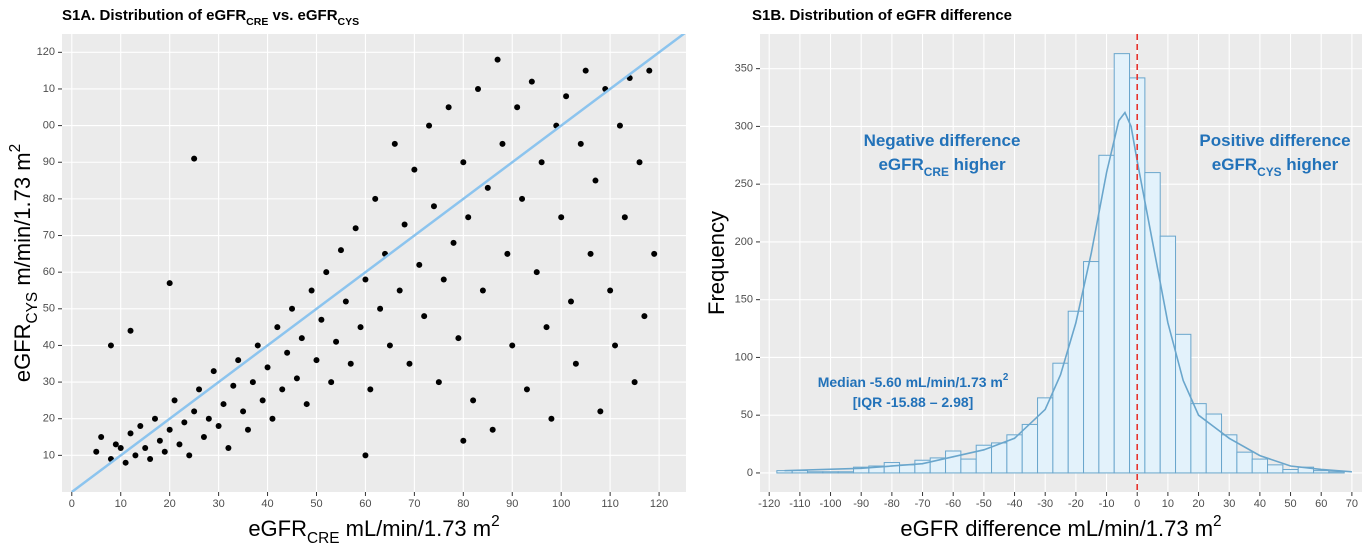 This screenshot has width=1370, height=544. I want to click on chart-title-part: CRE, so click(257, 22).